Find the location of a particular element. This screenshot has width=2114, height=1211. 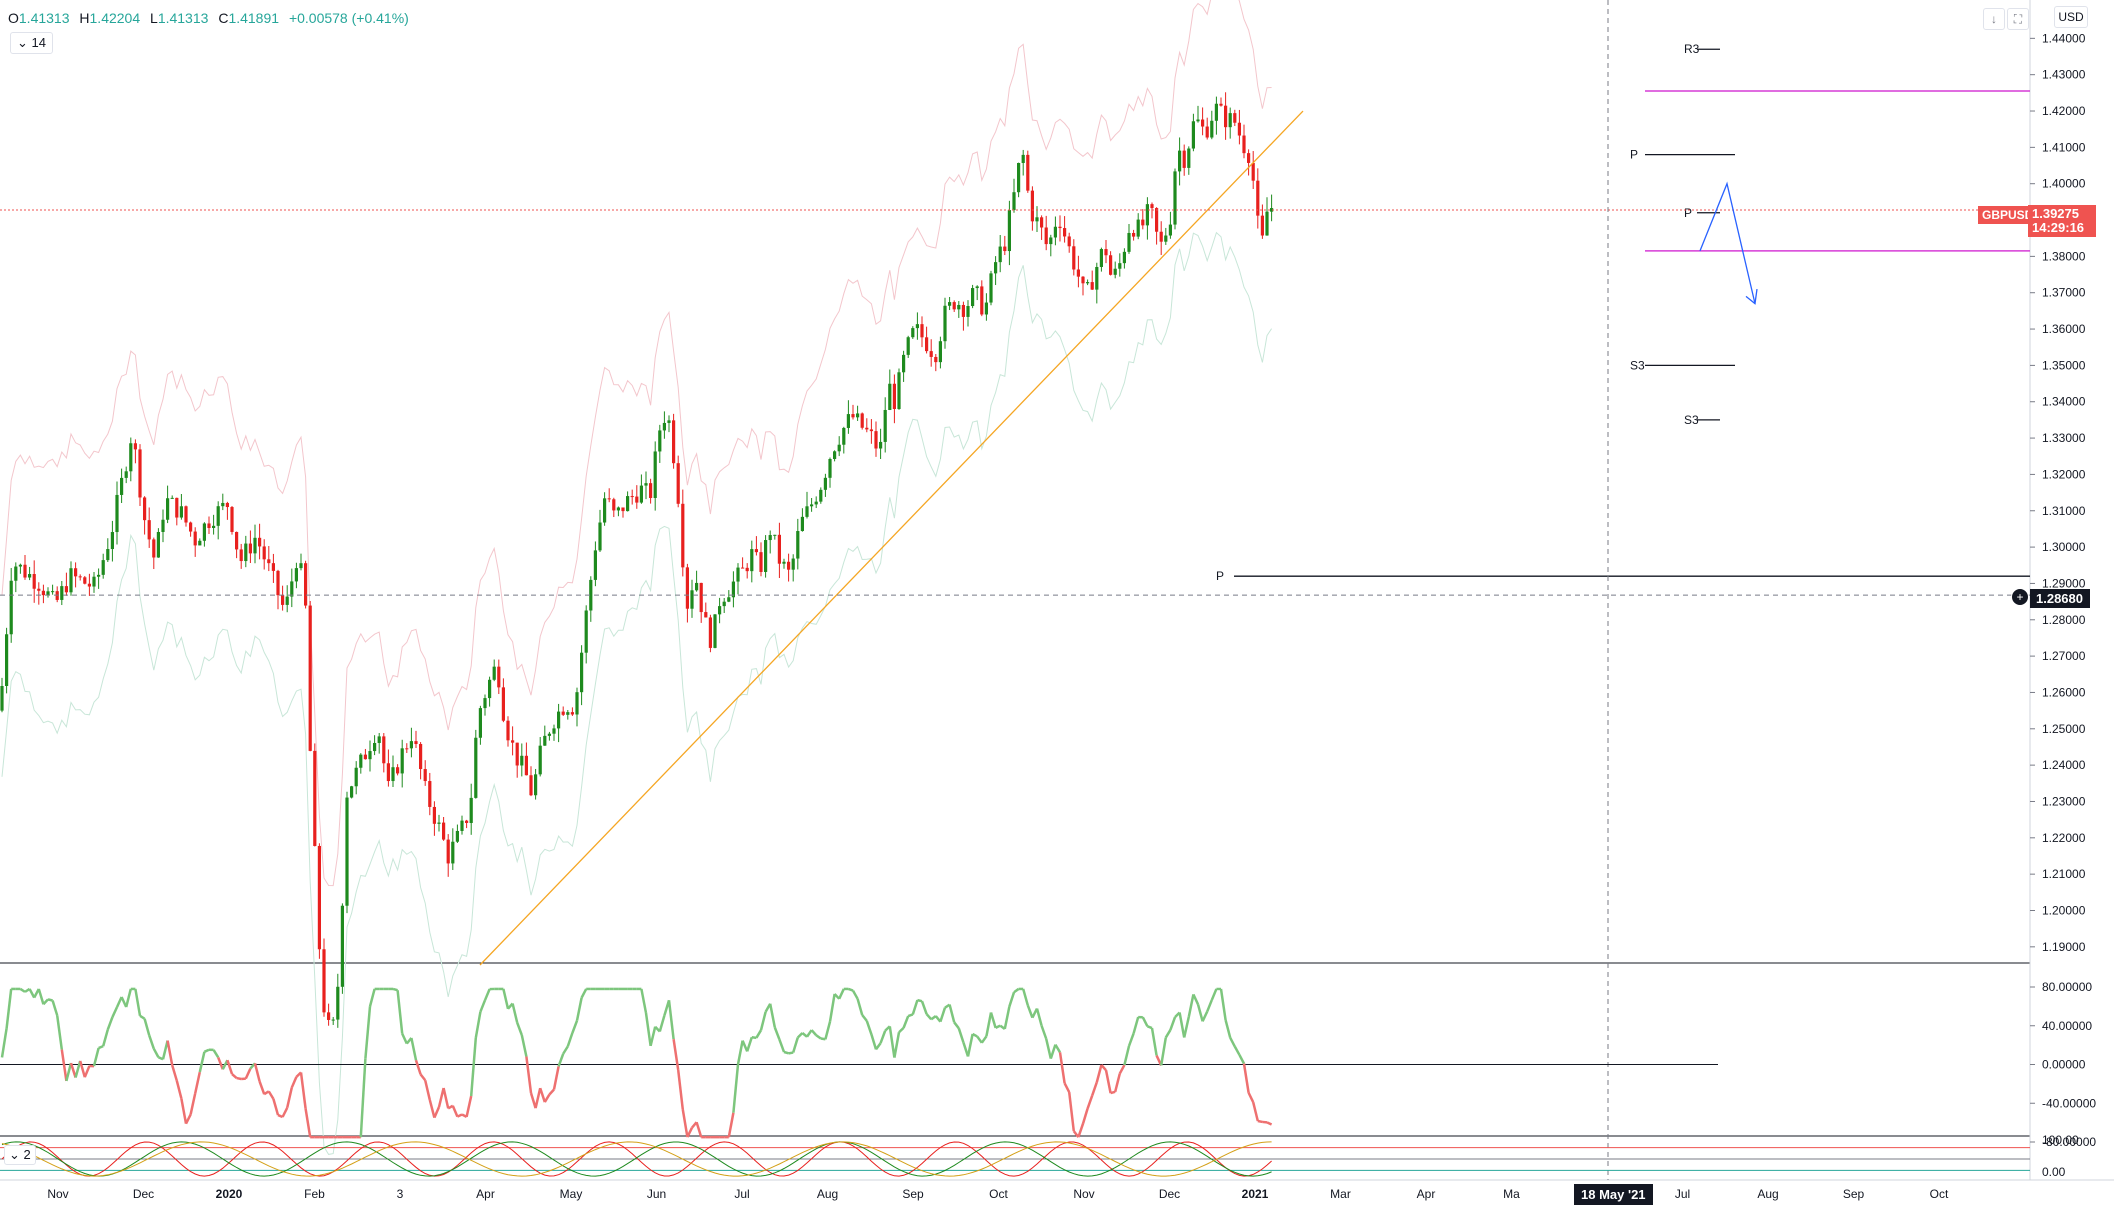

close-value: 1.41891 is located at coordinates (254, 18).